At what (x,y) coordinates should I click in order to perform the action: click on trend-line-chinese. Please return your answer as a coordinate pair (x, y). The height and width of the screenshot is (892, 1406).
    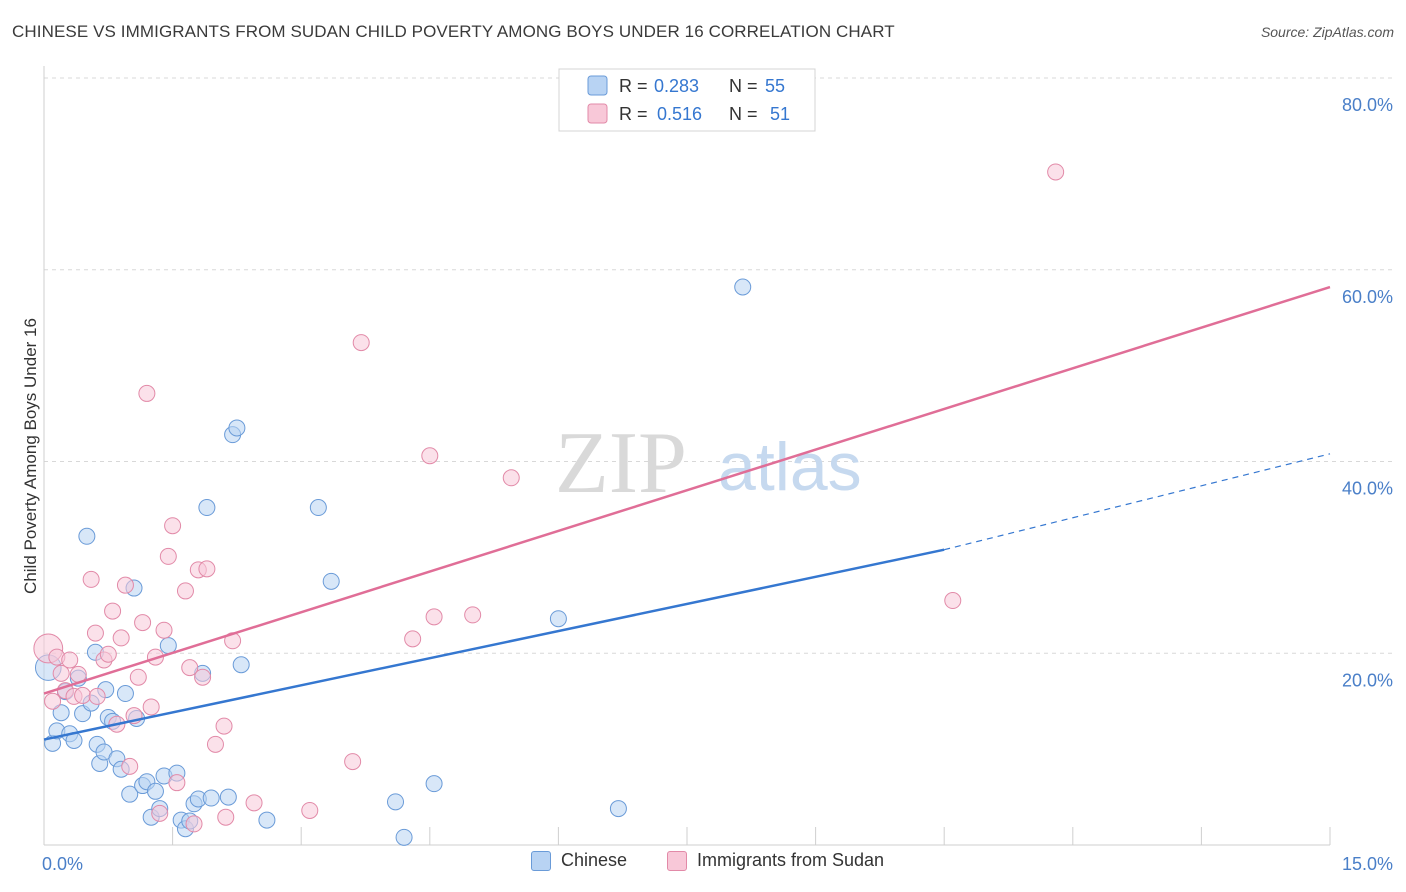
    Looking at the image, I should click on (494, 644).